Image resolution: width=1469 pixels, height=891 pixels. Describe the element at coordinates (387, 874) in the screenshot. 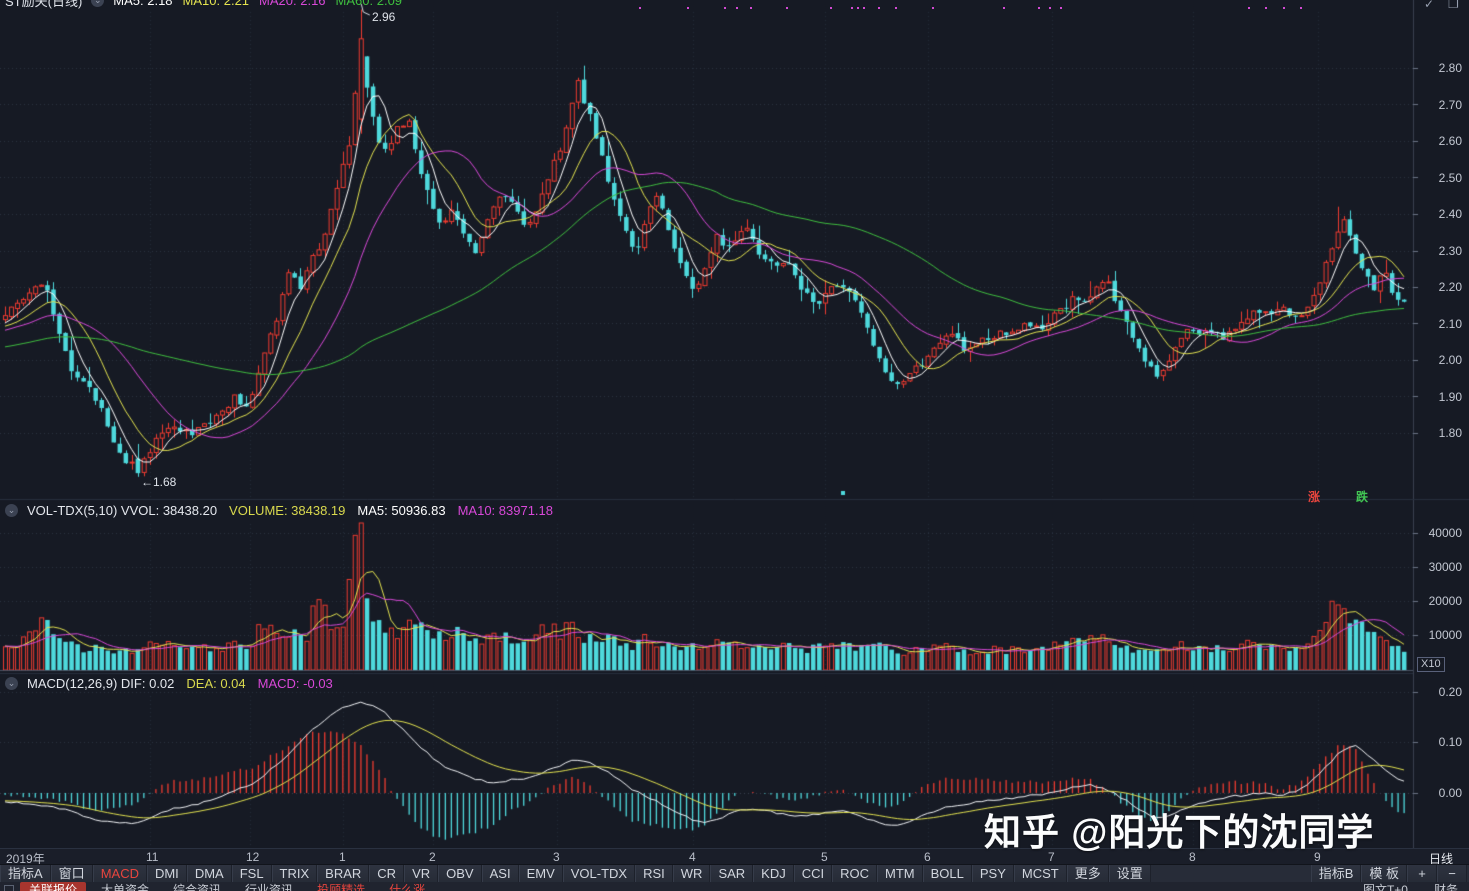

I see `indicator-button-CR: CR` at that location.